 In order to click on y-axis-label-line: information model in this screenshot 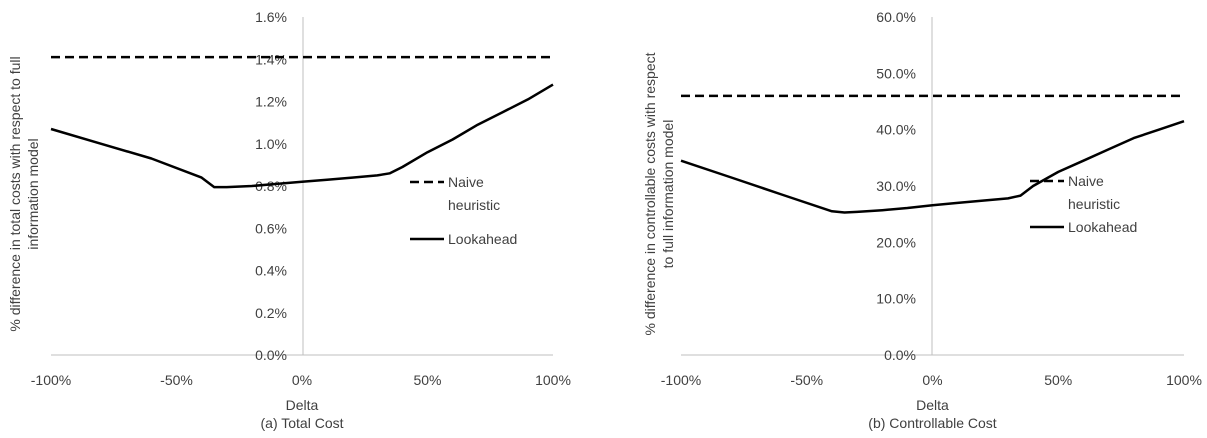, I will do `click(33, 193)`.